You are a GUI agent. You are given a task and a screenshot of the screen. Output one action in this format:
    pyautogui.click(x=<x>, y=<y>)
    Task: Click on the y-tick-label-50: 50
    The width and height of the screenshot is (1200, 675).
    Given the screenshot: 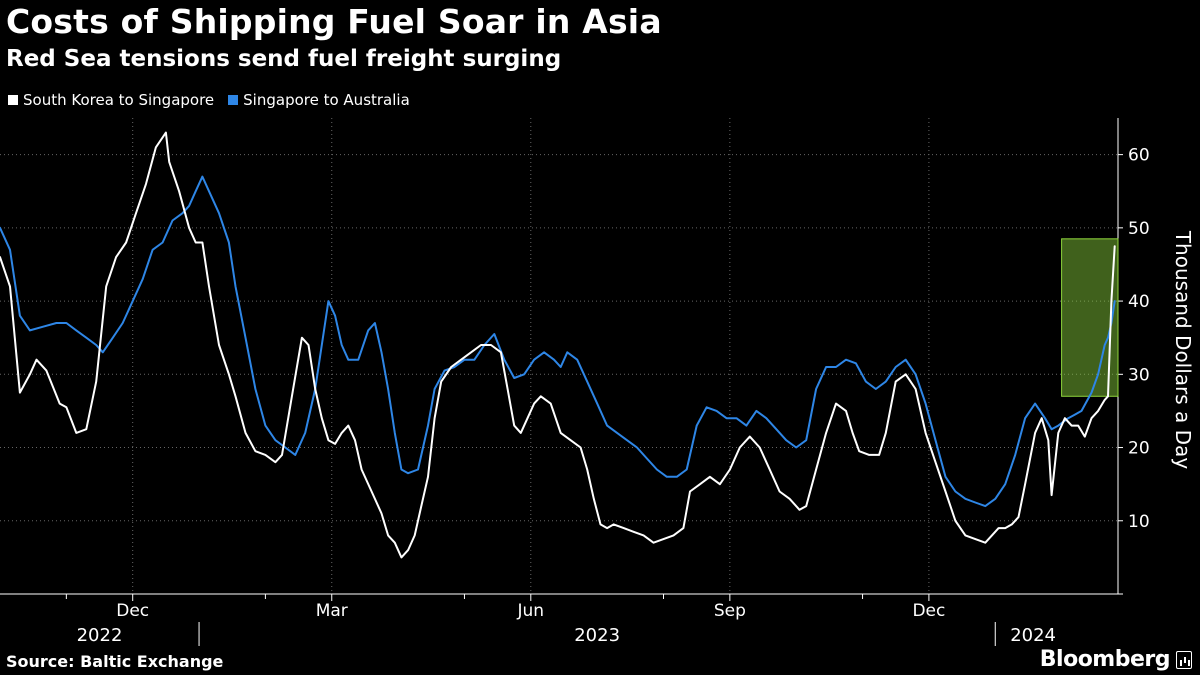 What is the action you would take?
    pyautogui.click(x=1139, y=229)
    